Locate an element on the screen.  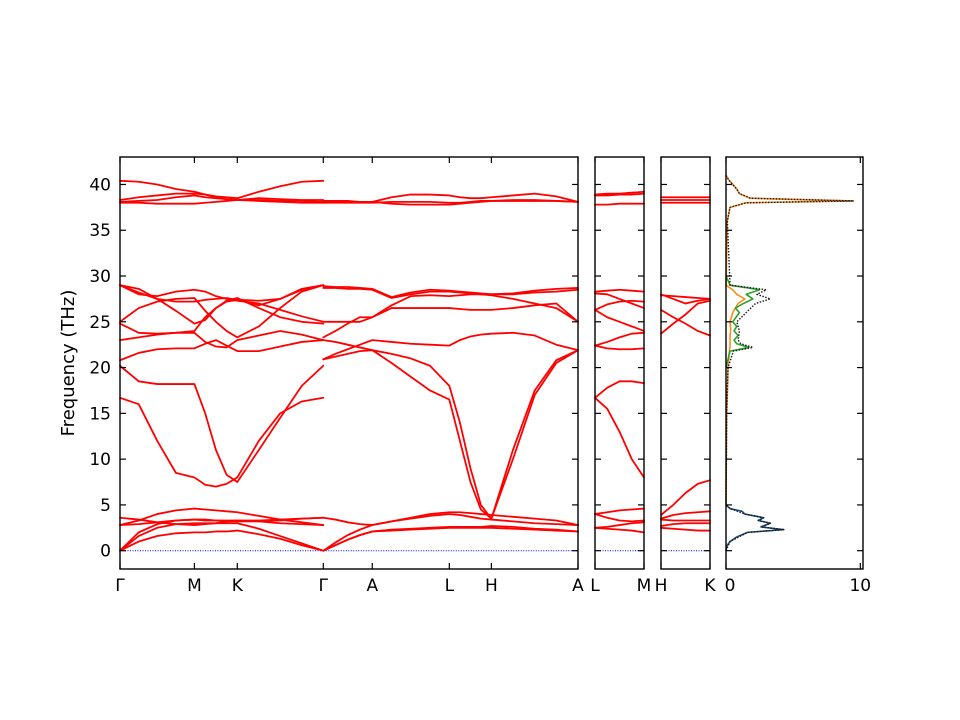
y-tick-label: 30 is located at coordinates (100, 277).